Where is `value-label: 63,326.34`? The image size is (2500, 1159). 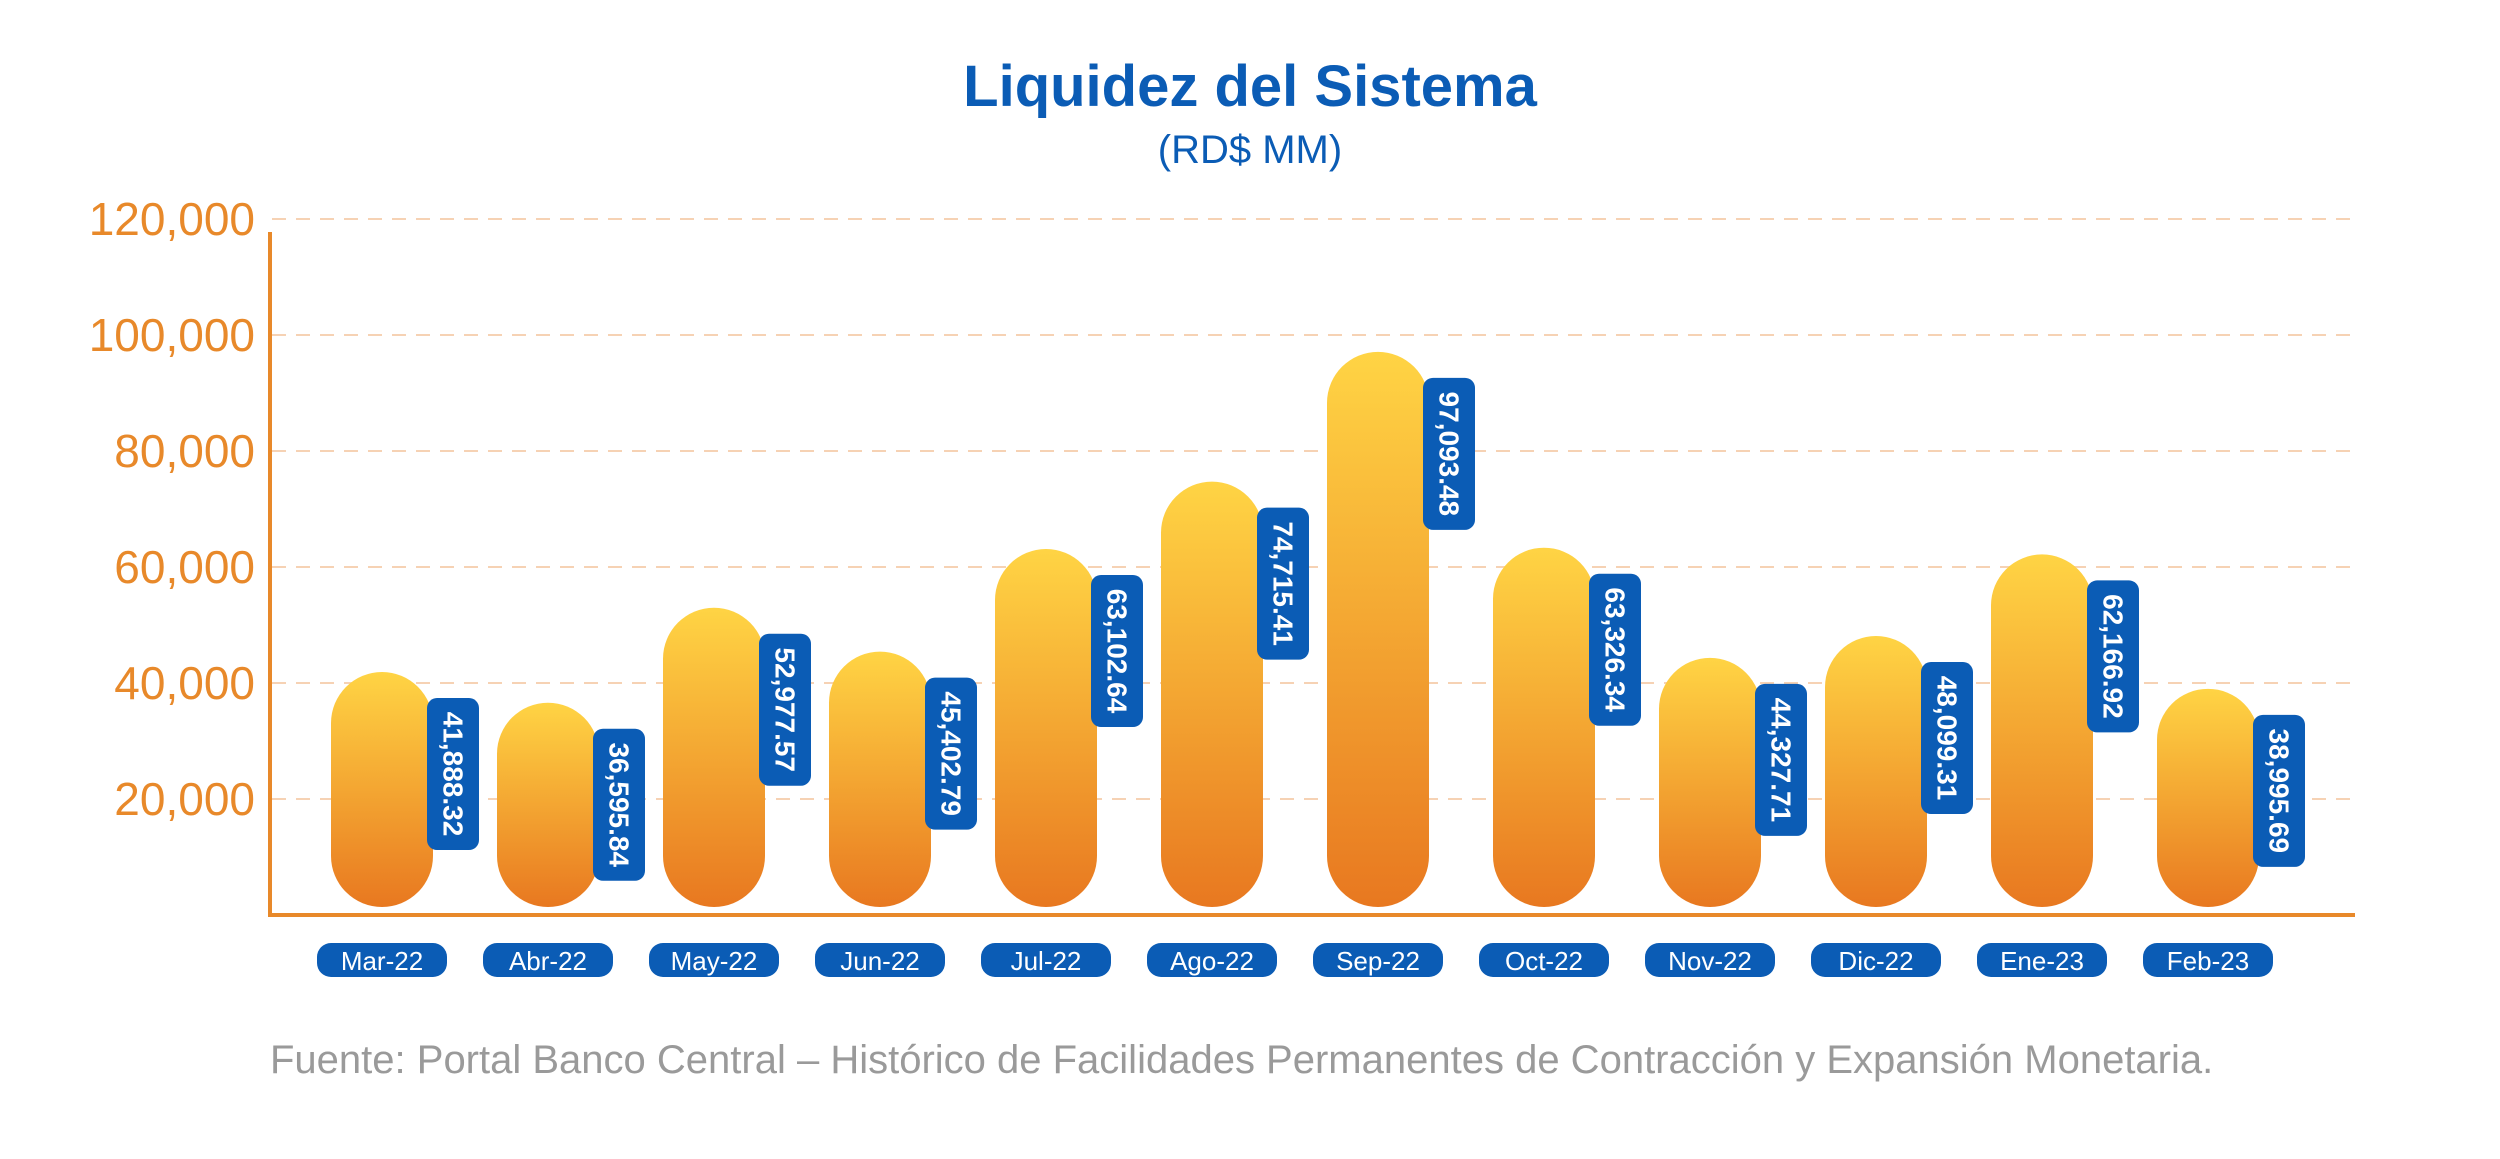
value-label: 63,326.34 is located at coordinates (1615, 649).